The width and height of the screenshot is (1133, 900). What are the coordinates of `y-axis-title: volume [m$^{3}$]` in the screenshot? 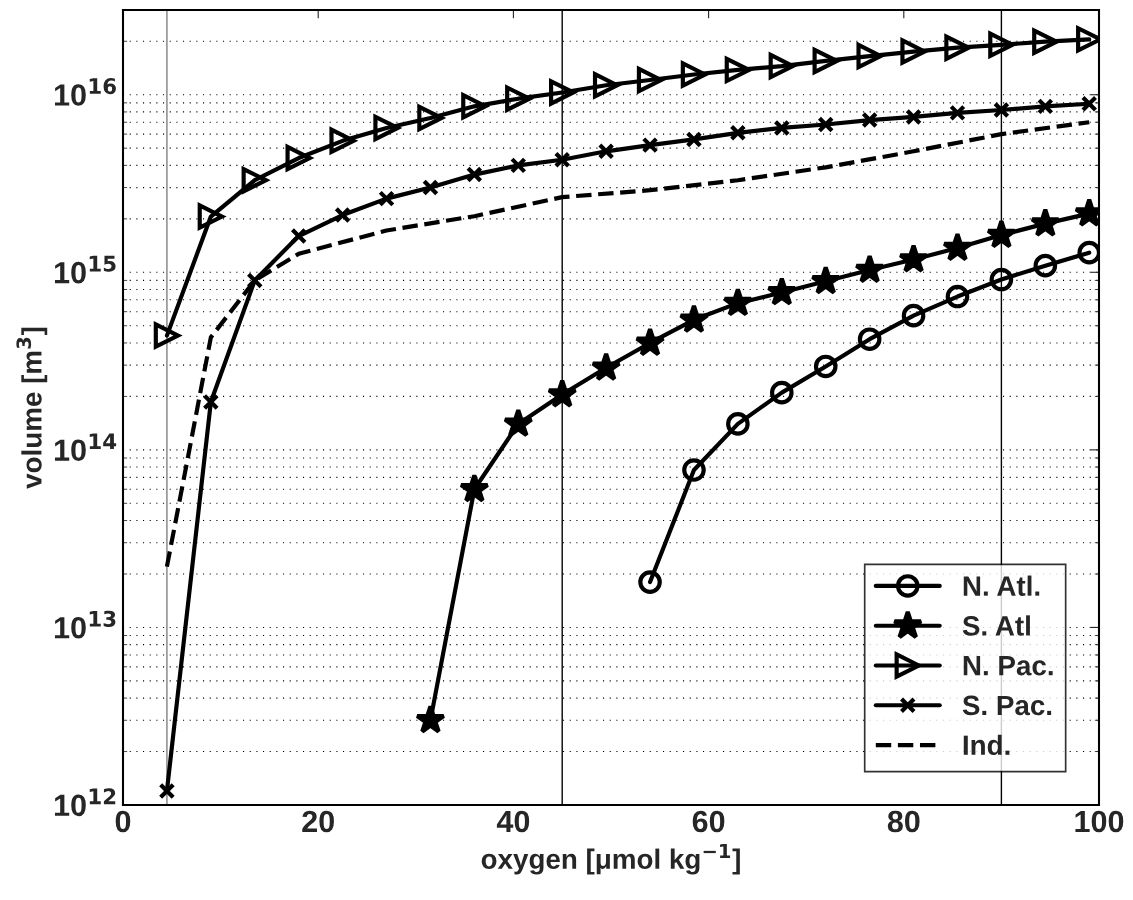 It's located at (32, 408).